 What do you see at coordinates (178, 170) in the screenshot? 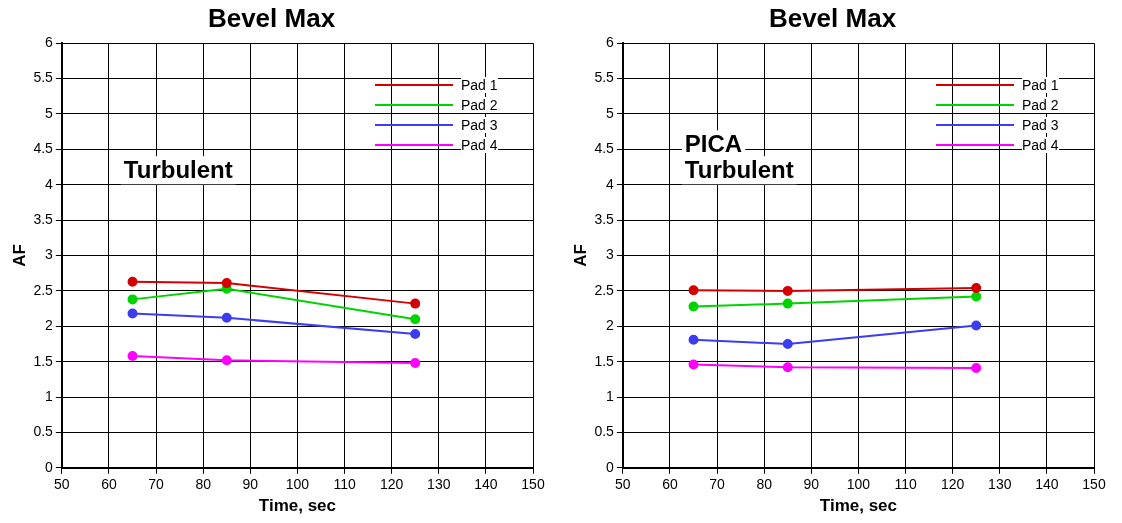
I see `annotation: Turbulent` at bounding box center [178, 170].